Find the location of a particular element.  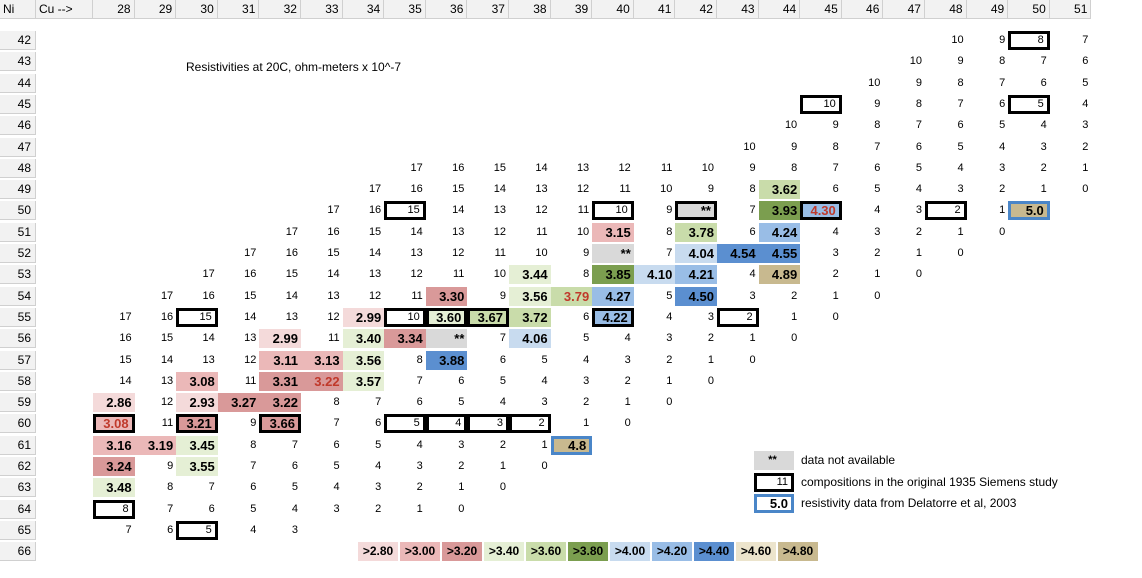

table-cell: 3.16 is located at coordinates (114, 445).